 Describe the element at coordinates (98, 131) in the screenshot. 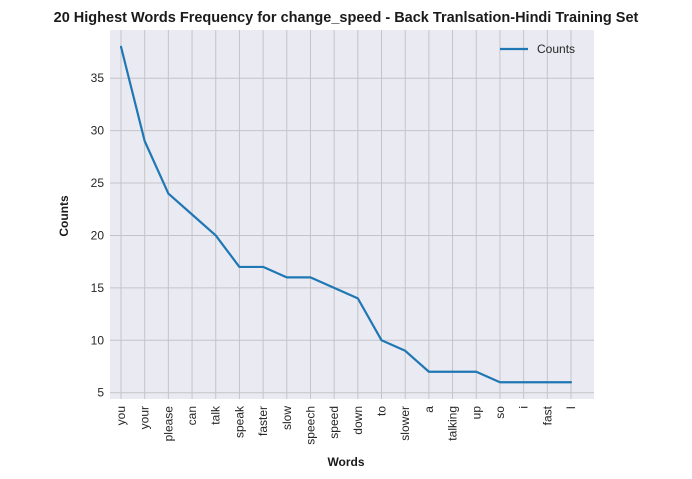

I see `y-tick-label: 30` at that location.